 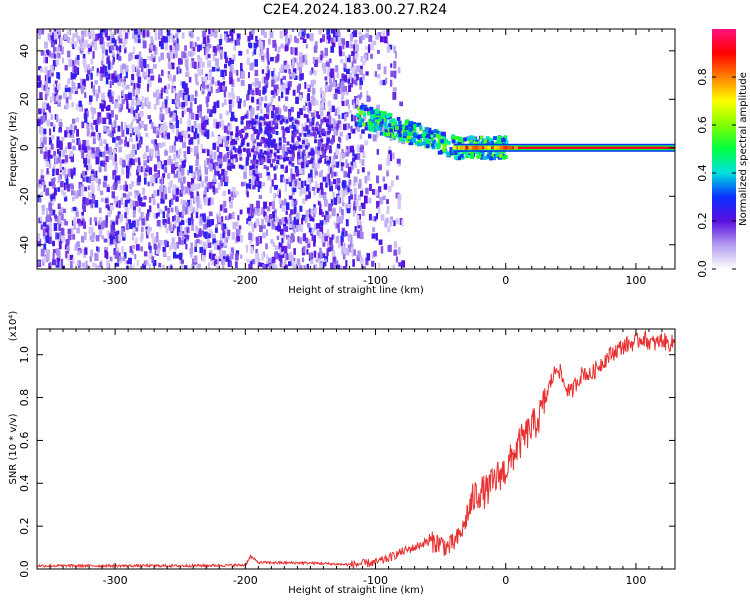 I want to click on y-tick-label: 20, so click(x=24, y=99).